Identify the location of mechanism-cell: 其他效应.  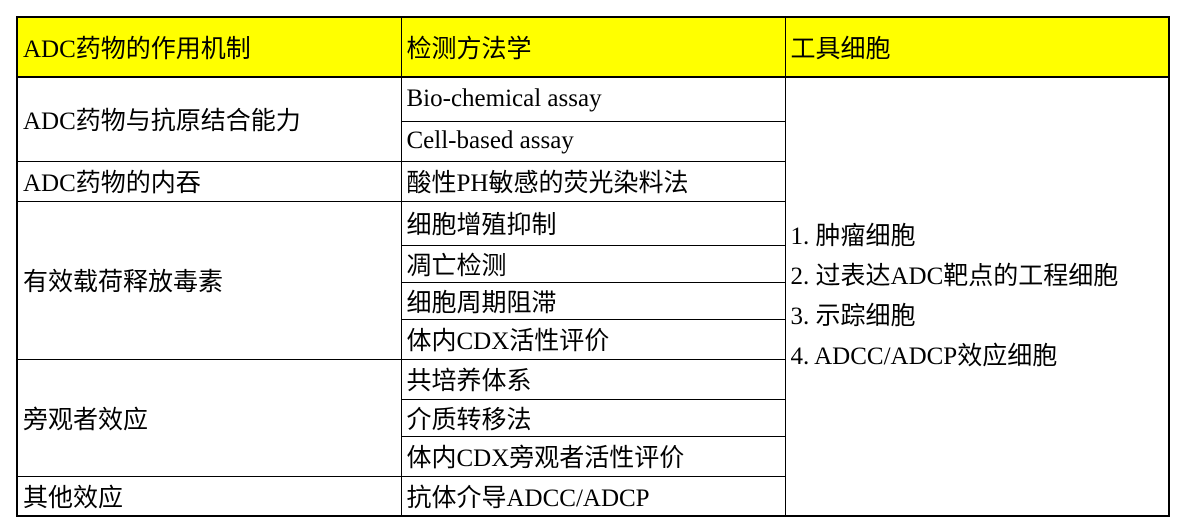
(209, 496).